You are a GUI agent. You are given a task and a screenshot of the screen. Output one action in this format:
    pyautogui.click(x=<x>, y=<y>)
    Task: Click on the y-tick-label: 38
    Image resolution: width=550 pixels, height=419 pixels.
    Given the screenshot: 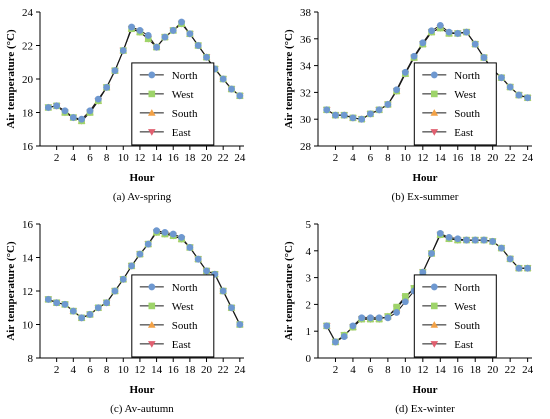 What is the action you would take?
    pyautogui.click(x=306, y=13)
    